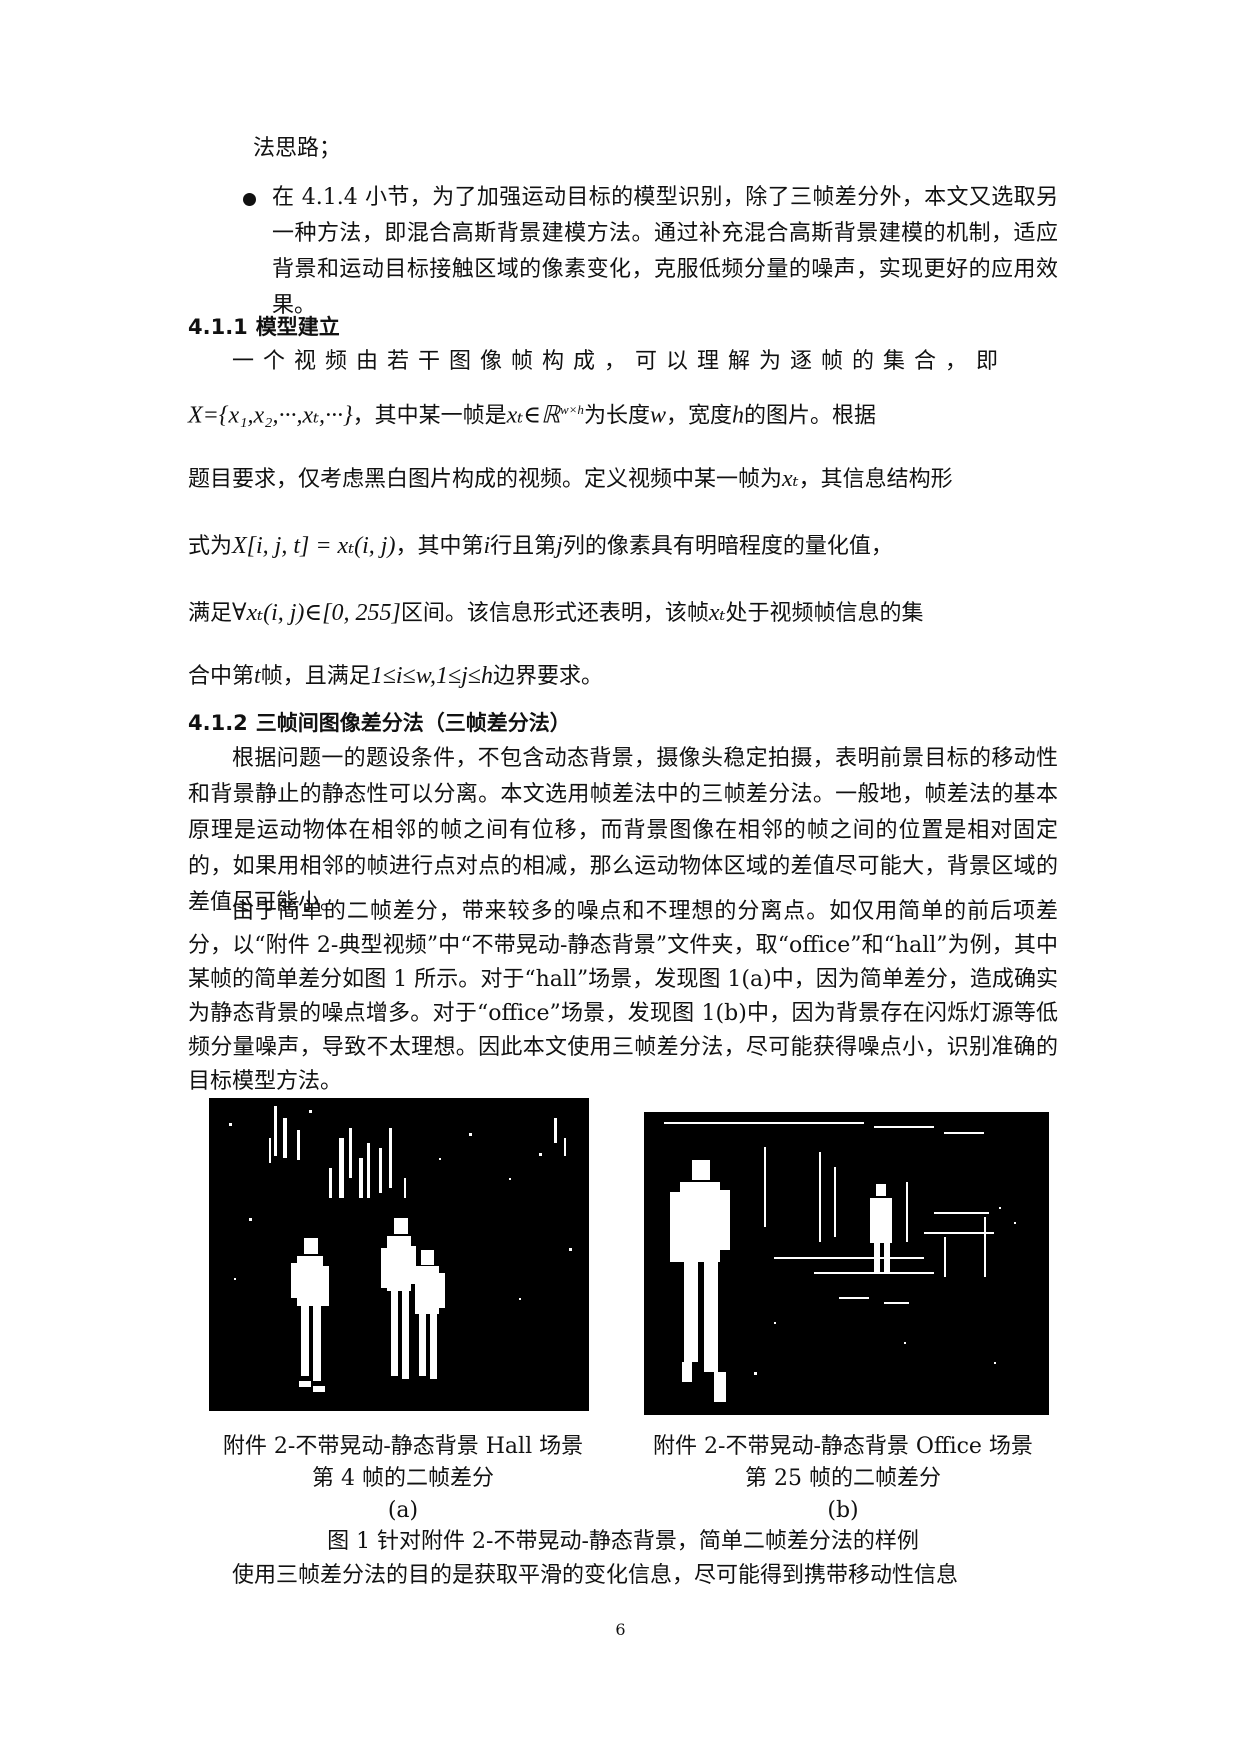 The image size is (1241, 1754). What do you see at coordinates (315, 676) in the screenshot?
I see `text-span: 帧，且满足` at bounding box center [315, 676].